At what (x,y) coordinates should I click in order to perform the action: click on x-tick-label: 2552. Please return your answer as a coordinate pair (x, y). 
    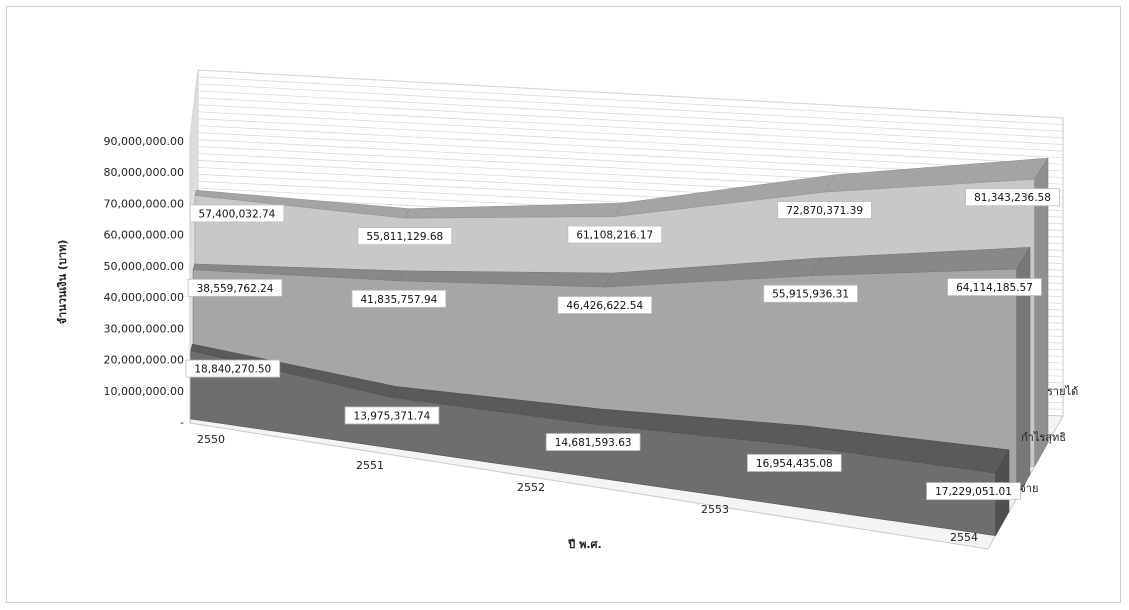
    Looking at the image, I should click on (531, 487).